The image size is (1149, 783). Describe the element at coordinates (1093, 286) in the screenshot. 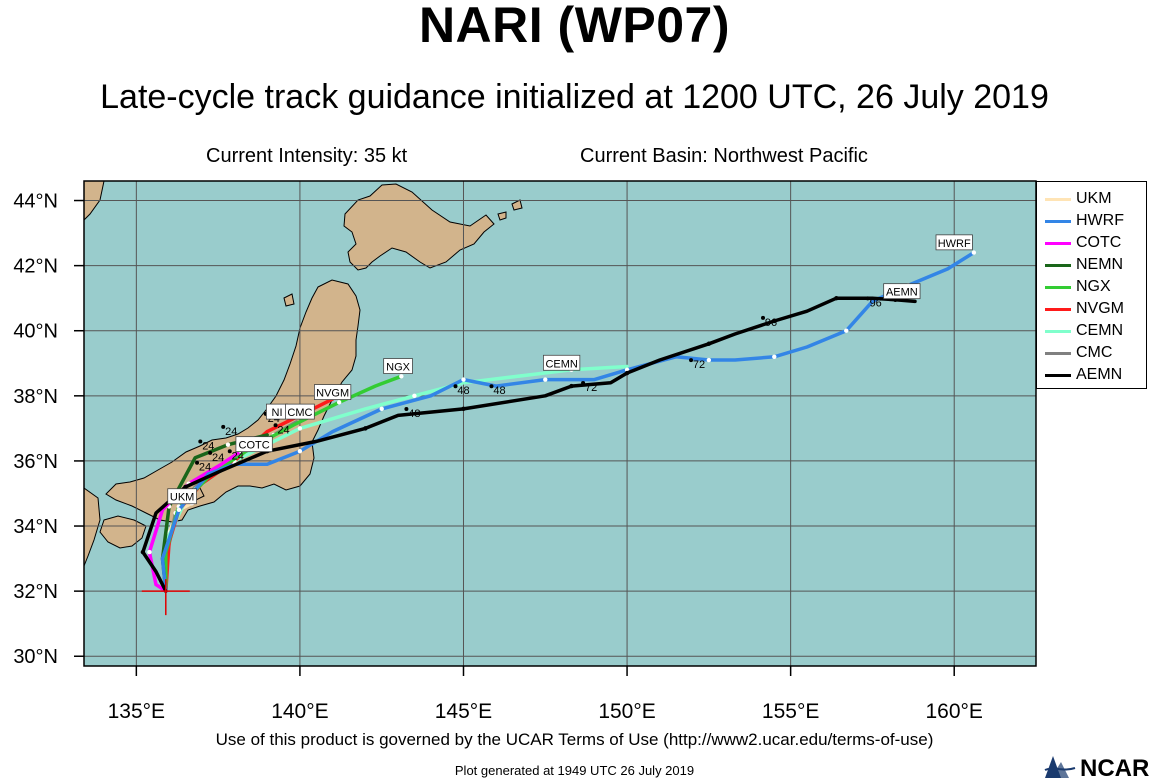

I see `legend-label: NGX` at that location.